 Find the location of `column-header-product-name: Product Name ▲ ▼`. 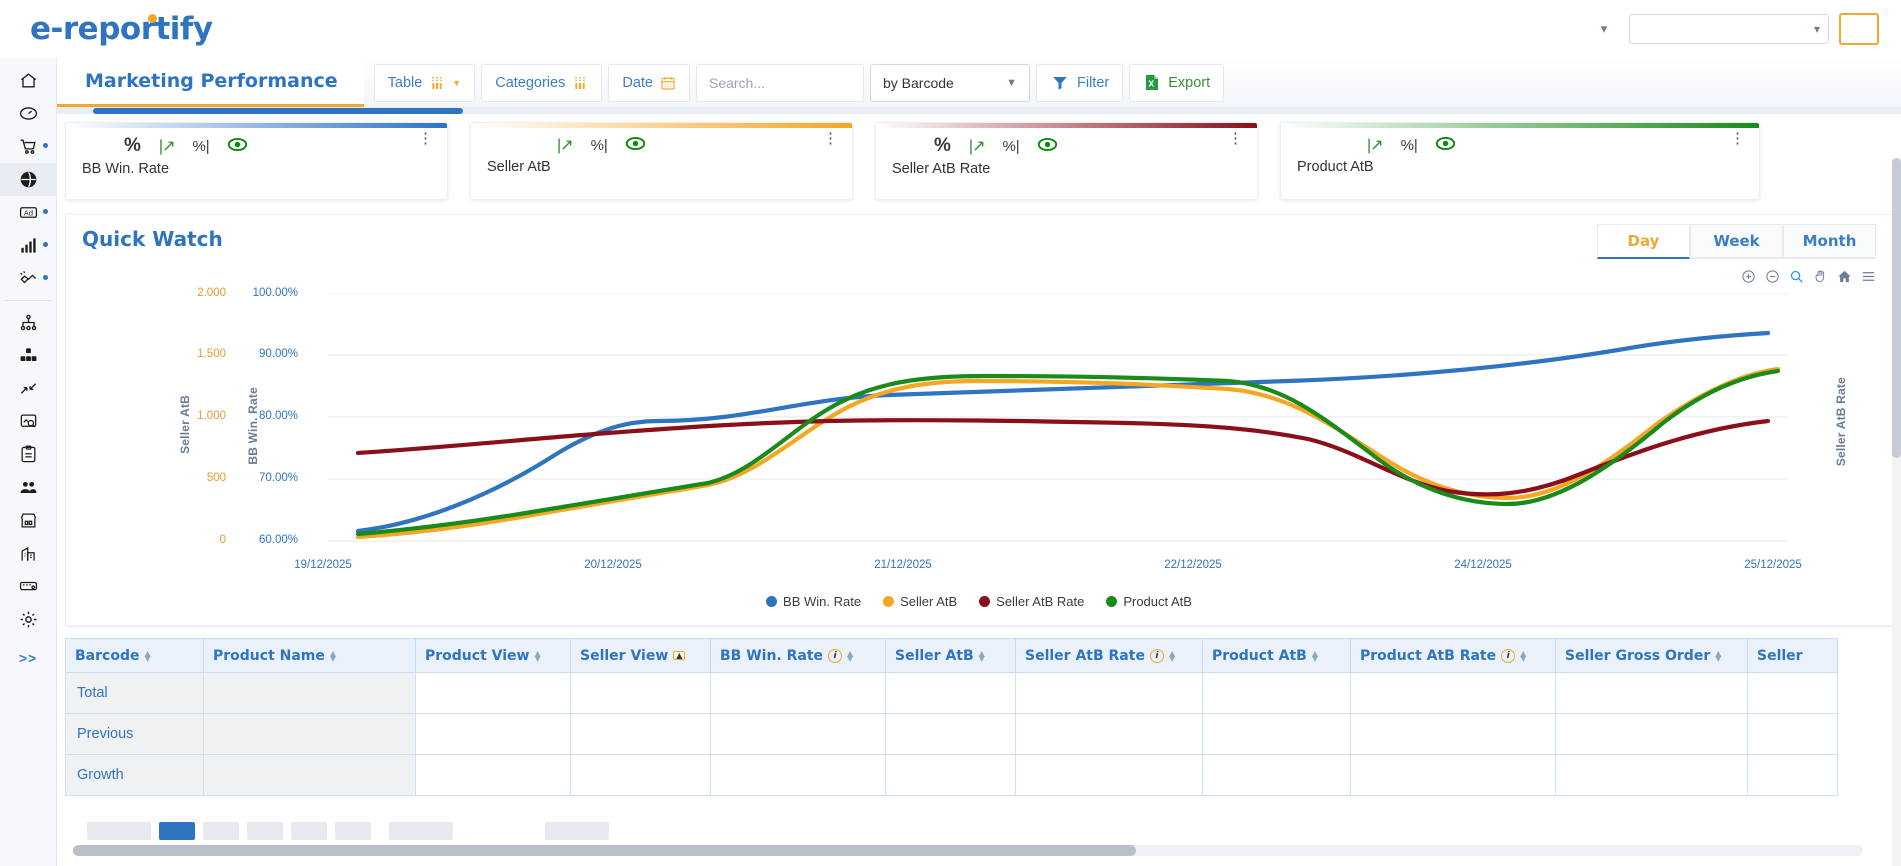

column-header-product-name: Product Name ▲ ▼ is located at coordinates (309, 655).